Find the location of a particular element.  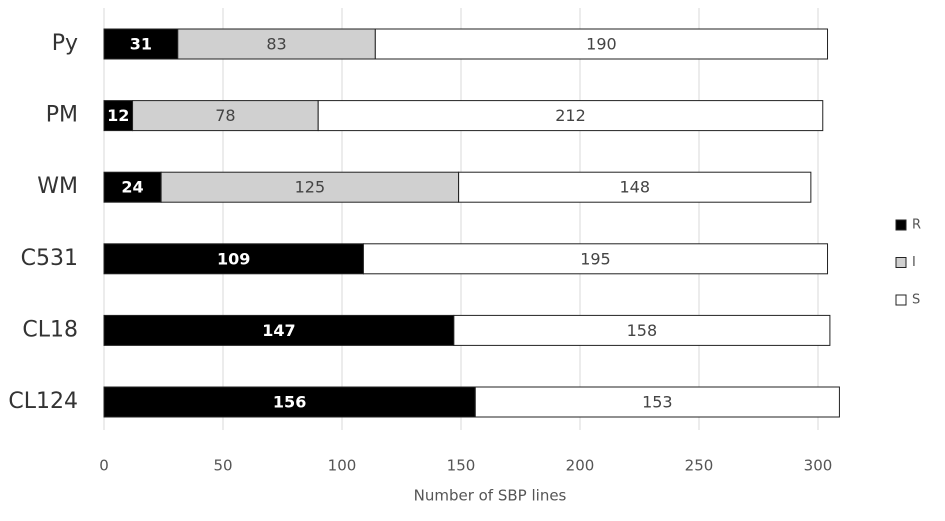

x-tick-label: 300 is located at coordinates (818, 466).